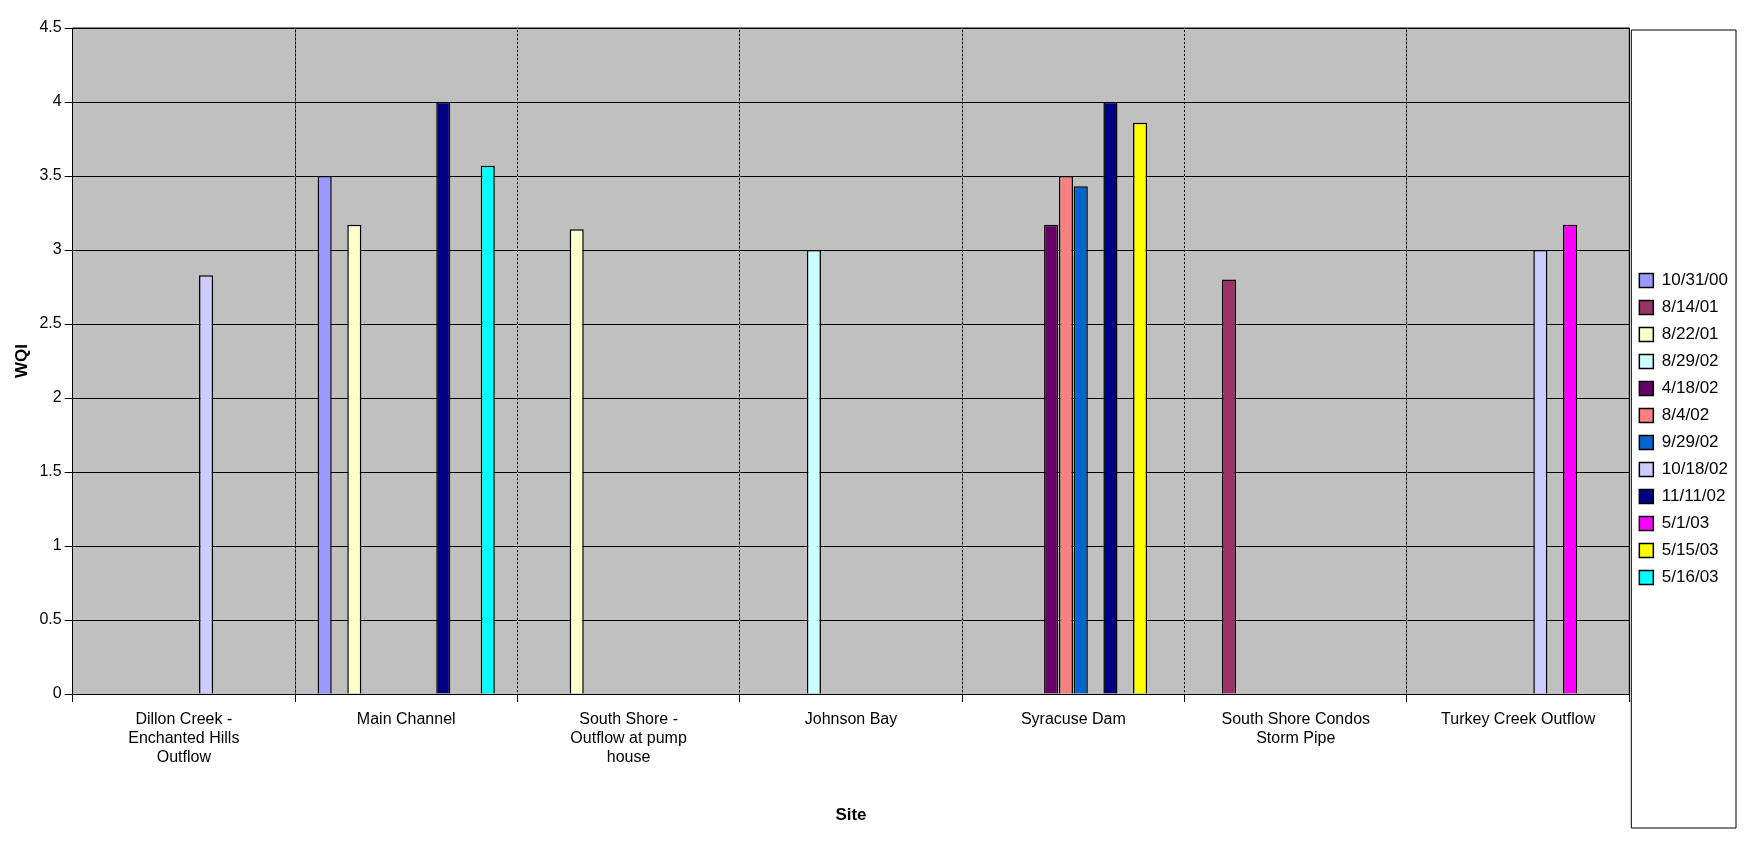 This screenshot has width=1760, height=842. I want to click on y-tick-label: 2, so click(57, 397).